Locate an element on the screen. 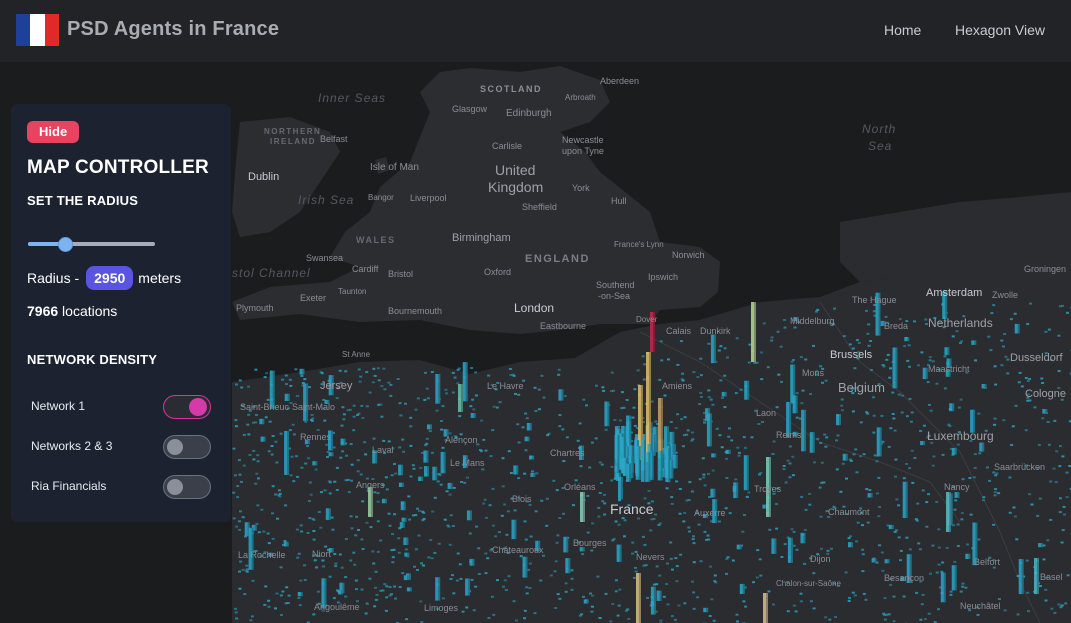 The image size is (1071, 623). radius-slider is located at coordinates (91, 244).